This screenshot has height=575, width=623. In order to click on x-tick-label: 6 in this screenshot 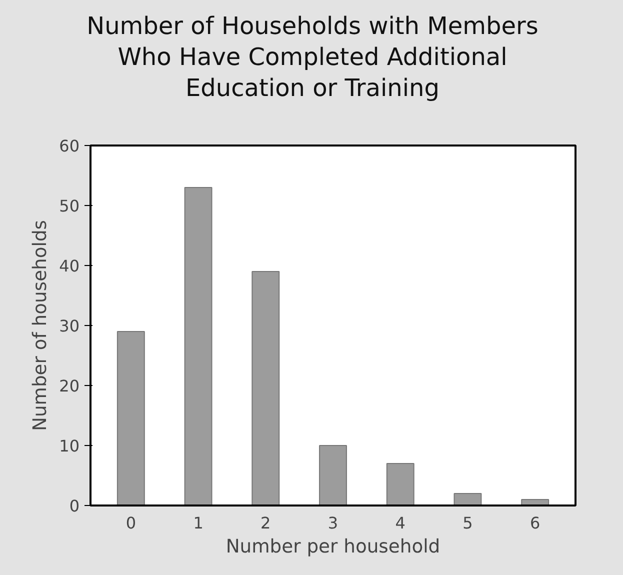, I will do `click(535, 523)`.